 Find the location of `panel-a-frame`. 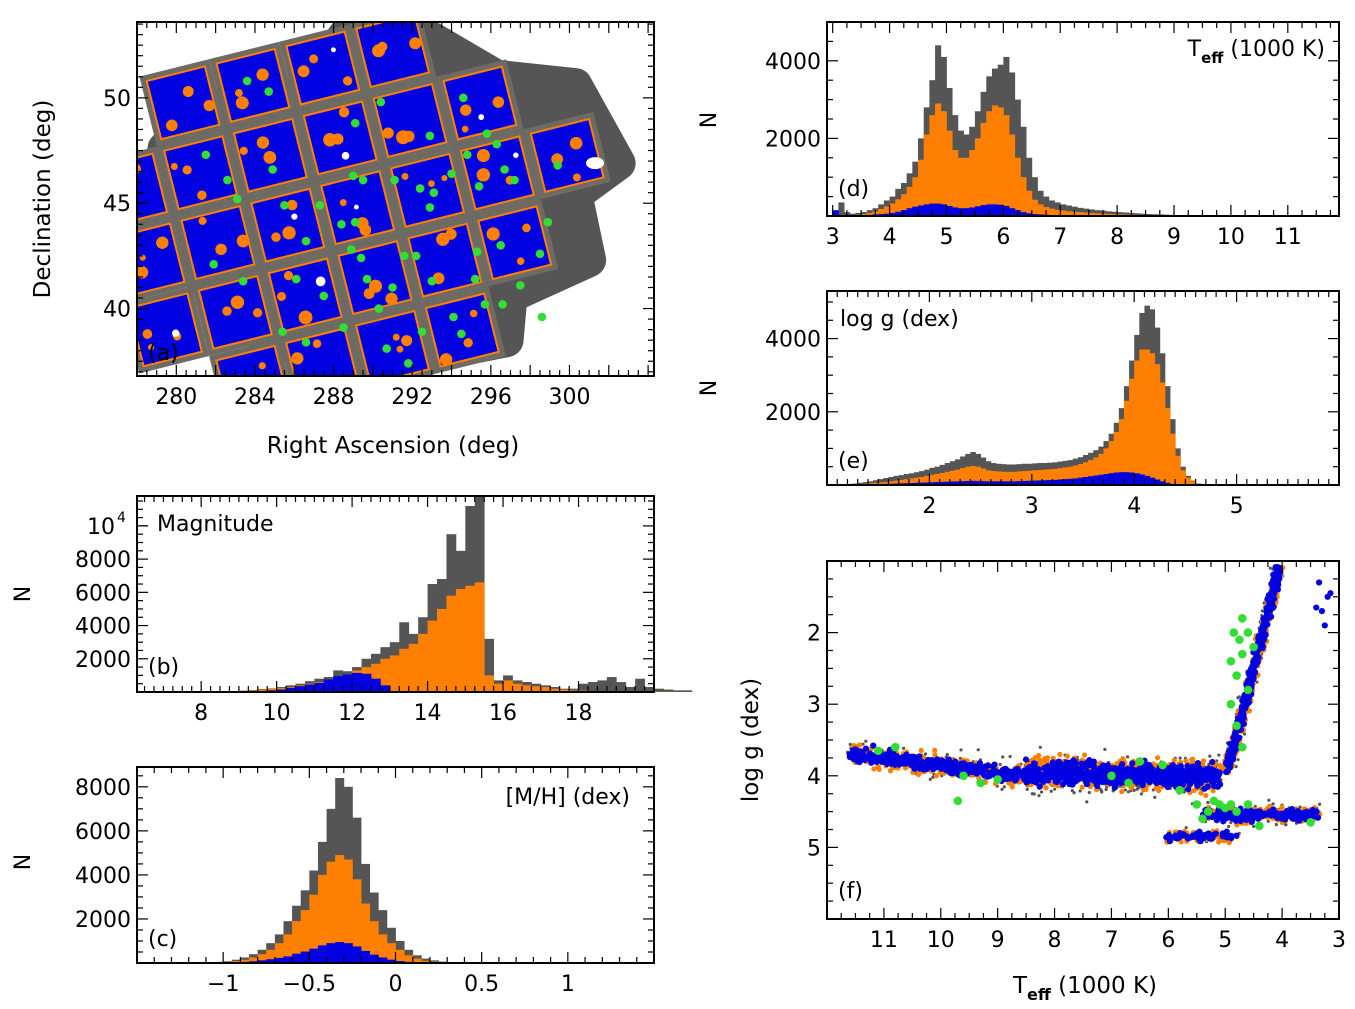

panel-a-frame is located at coordinates (395, 199).